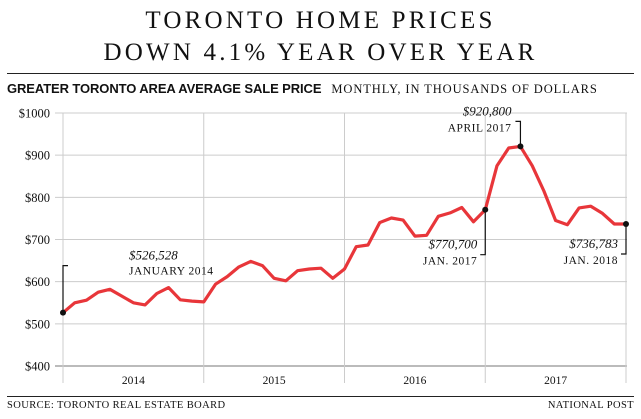 The image size is (641, 419). Describe the element at coordinates (116, 405) in the screenshot. I see `source-note: SOURCE: TORONTO REAL ESTATE BOARD` at that location.